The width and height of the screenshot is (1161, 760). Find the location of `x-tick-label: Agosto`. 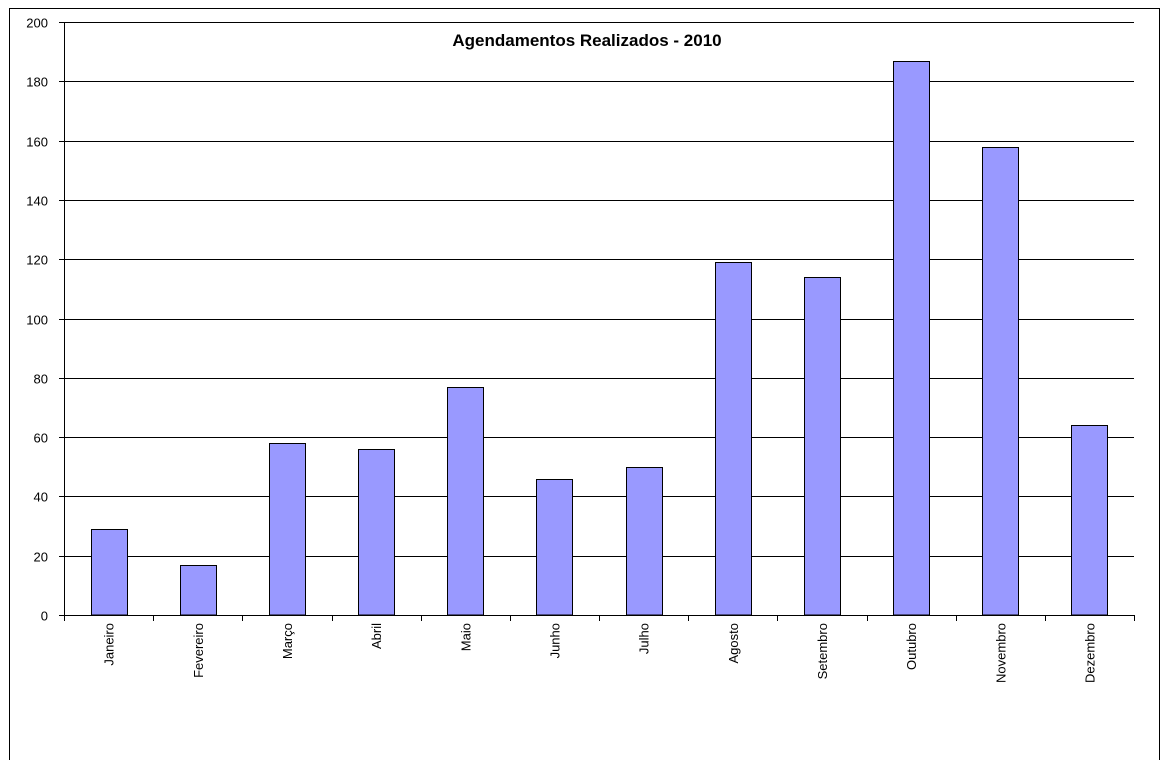

x-tick-label: Agosto is located at coordinates (733, 643).